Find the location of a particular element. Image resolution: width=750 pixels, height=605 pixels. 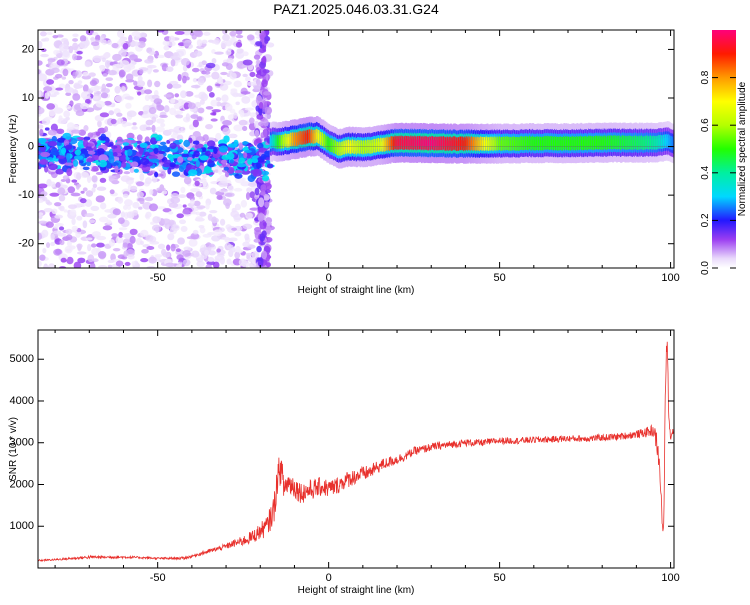

y-tick-label: -10 is located at coordinates (26, 195).